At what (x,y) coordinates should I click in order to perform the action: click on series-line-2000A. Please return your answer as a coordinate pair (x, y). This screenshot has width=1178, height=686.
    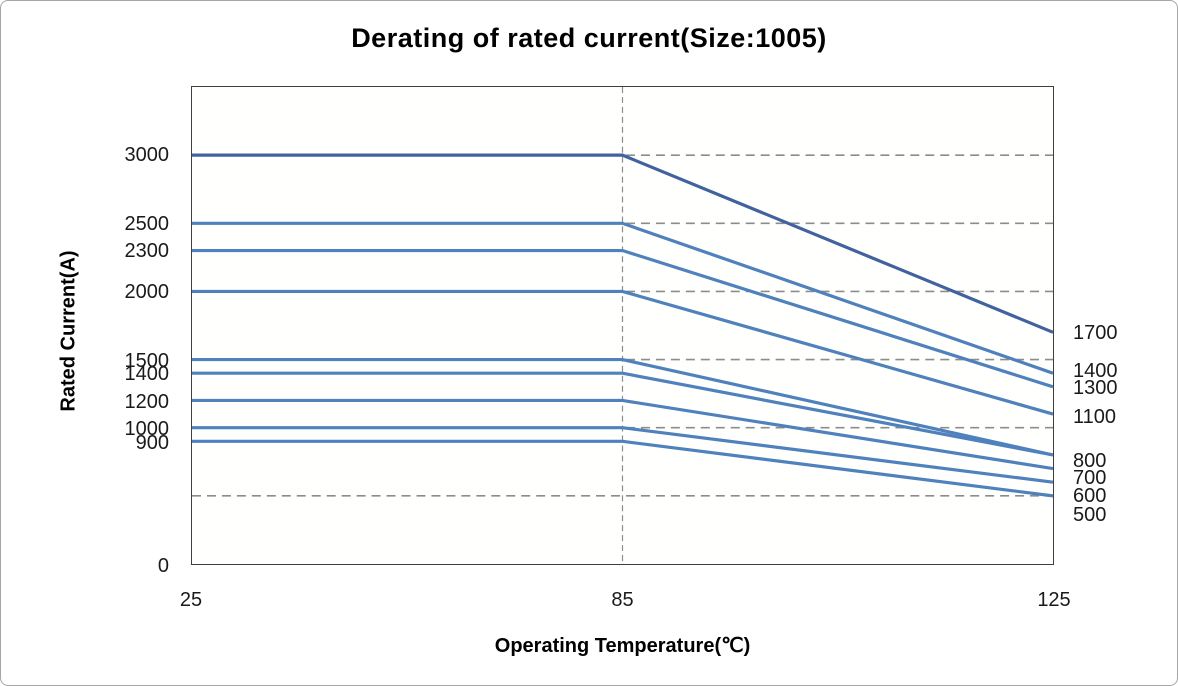
    Looking at the image, I should click on (622, 352).